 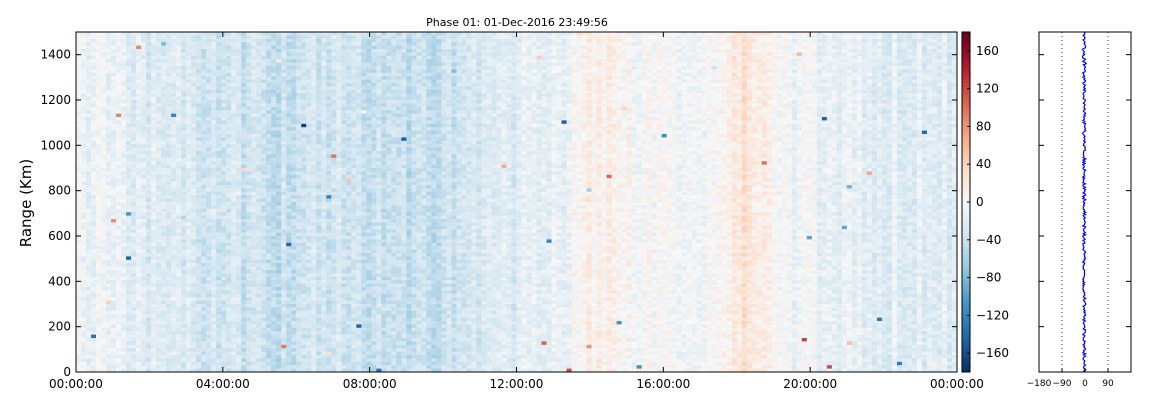 What do you see at coordinates (988, 240) in the screenshot?
I see `colorbar-tick-label: −40` at bounding box center [988, 240].